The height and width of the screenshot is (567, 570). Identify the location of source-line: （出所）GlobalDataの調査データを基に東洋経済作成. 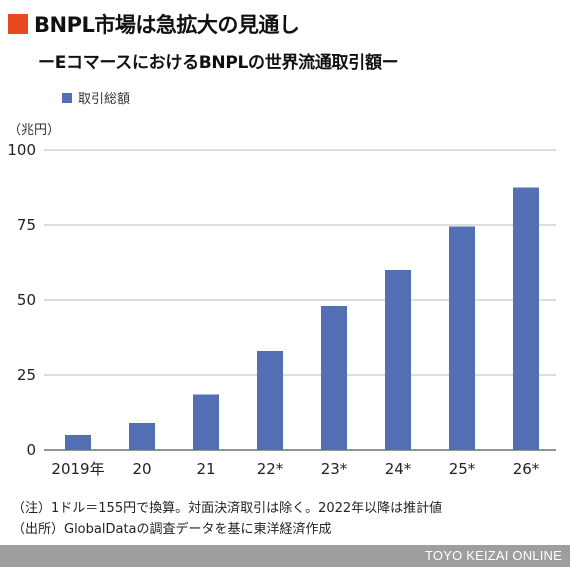
(172, 529).